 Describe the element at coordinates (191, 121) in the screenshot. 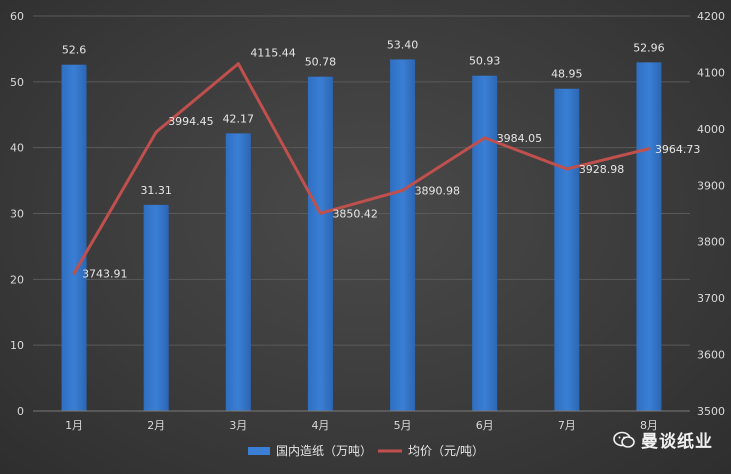

I see `line-value-label: 3994.45` at that location.